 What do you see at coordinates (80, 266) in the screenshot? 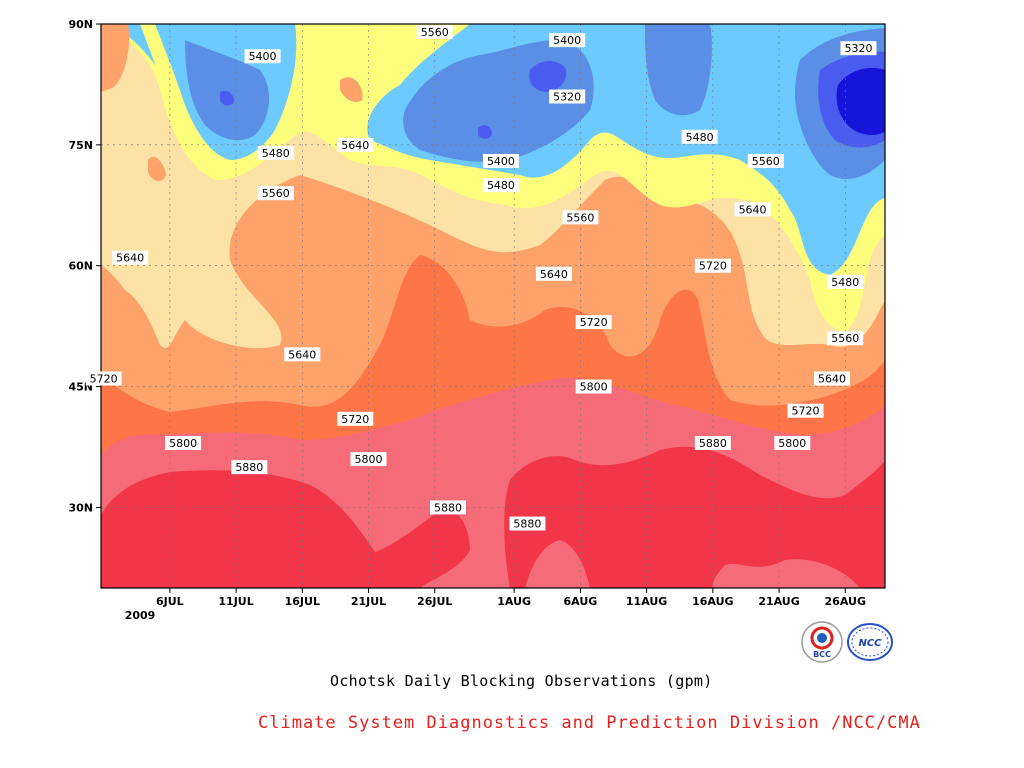
I see `y-tick-label: 60N` at bounding box center [80, 266].